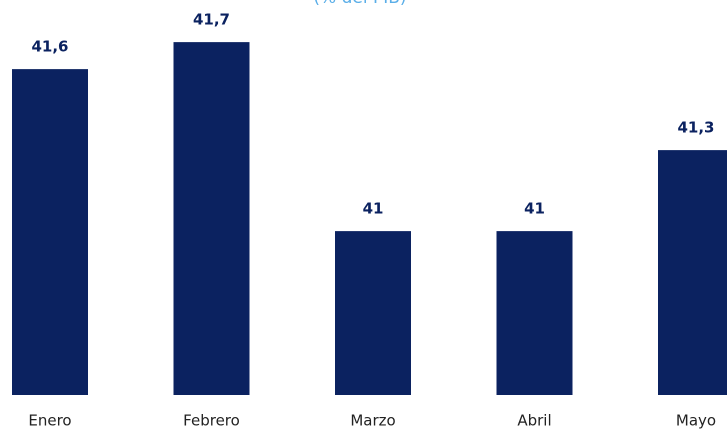 The height and width of the screenshot is (432, 727). I want to click on value-label: 41,3, so click(695, 128).